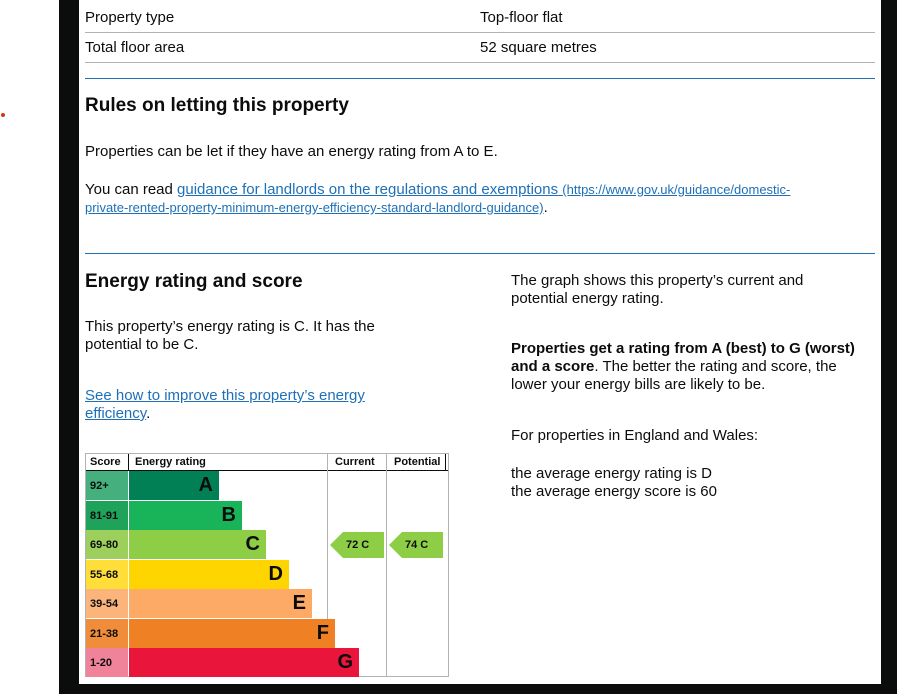 The height and width of the screenshot is (694, 897). I want to click on graph-explainer-suffix: ., so click(661, 298).